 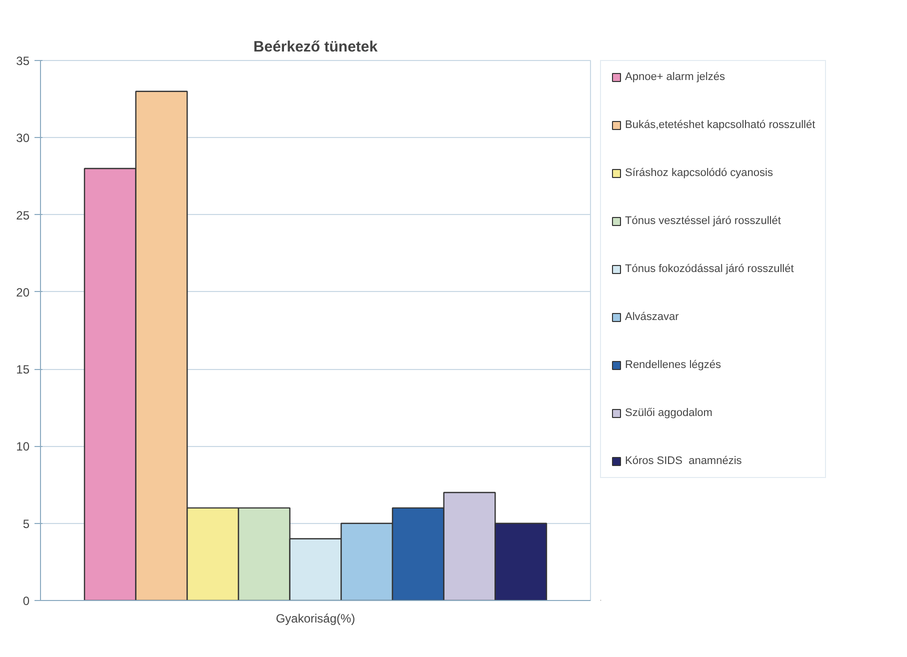 What do you see at coordinates (316, 619) in the screenshot?
I see `x-tick-label: Gyakoriság(%)` at bounding box center [316, 619].